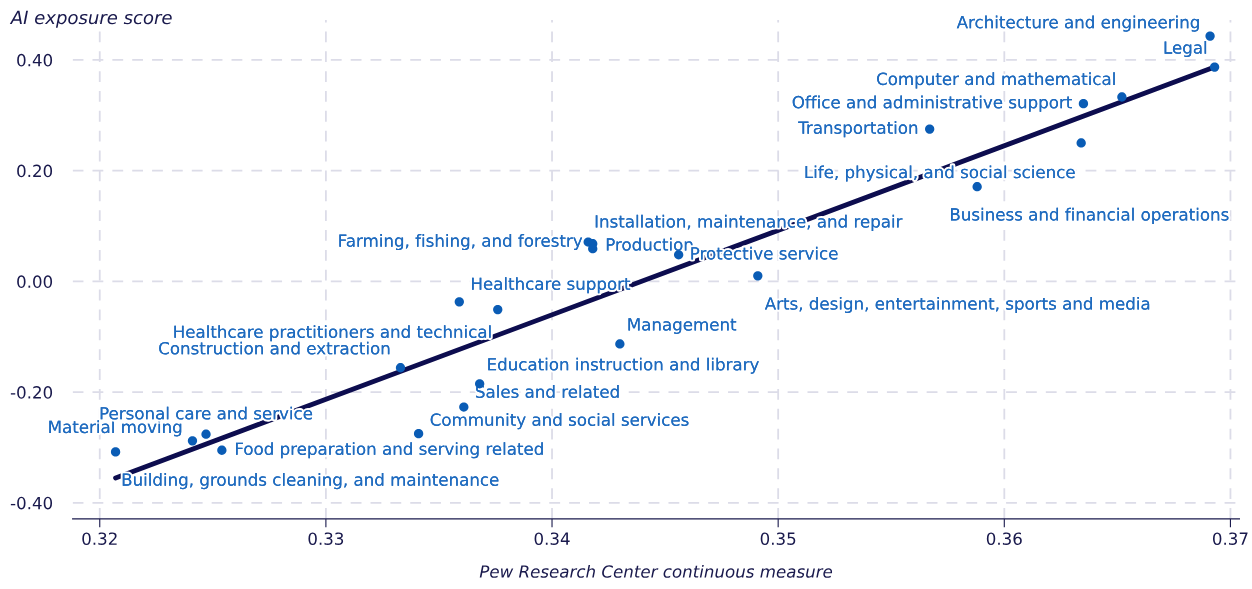 The height and width of the screenshot is (589, 1252). What do you see at coordinates (932, 103) in the screenshot?
I see `annotation: Office and administrative support` at bounding box center [932, 103].